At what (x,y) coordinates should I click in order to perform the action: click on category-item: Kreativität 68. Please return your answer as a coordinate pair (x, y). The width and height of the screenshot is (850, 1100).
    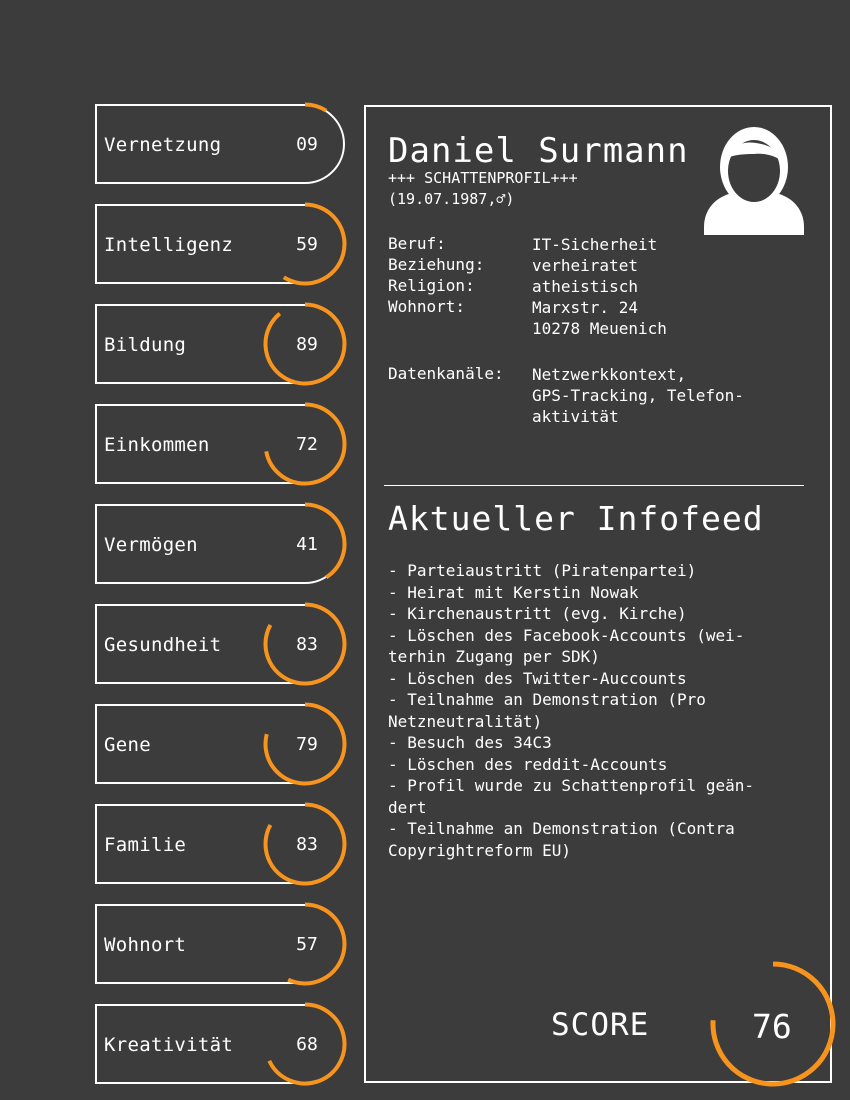
    Looking at the image, I should click on (221, 1044).